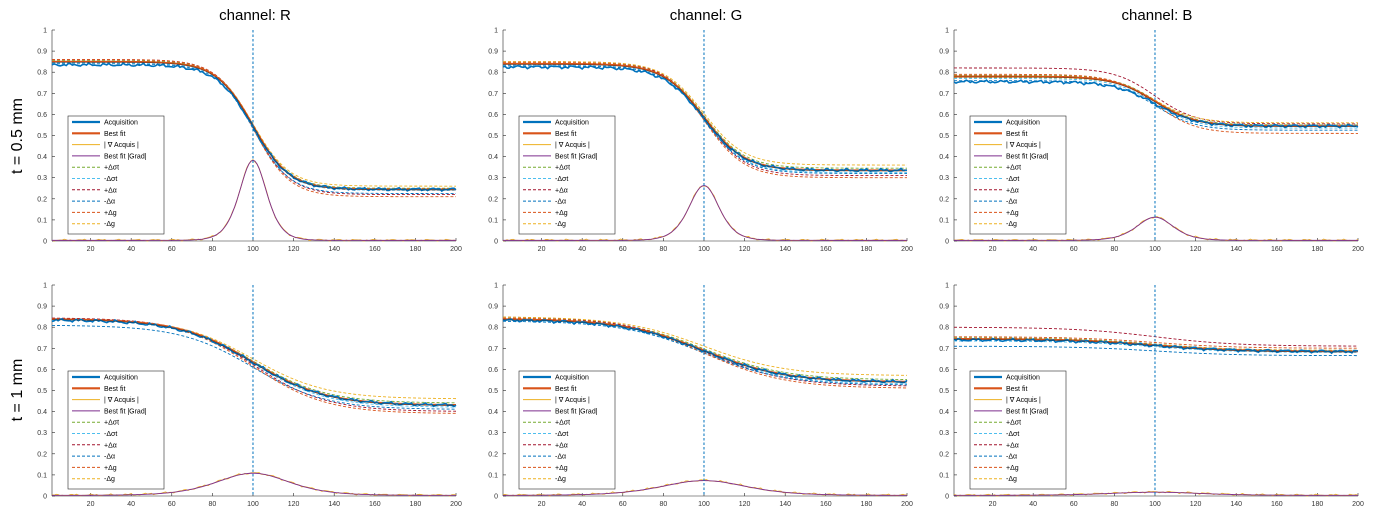  Describe the element at coordinates (944, 349) in the screenshot. I see `y-tick-label: 0.7` at that location.